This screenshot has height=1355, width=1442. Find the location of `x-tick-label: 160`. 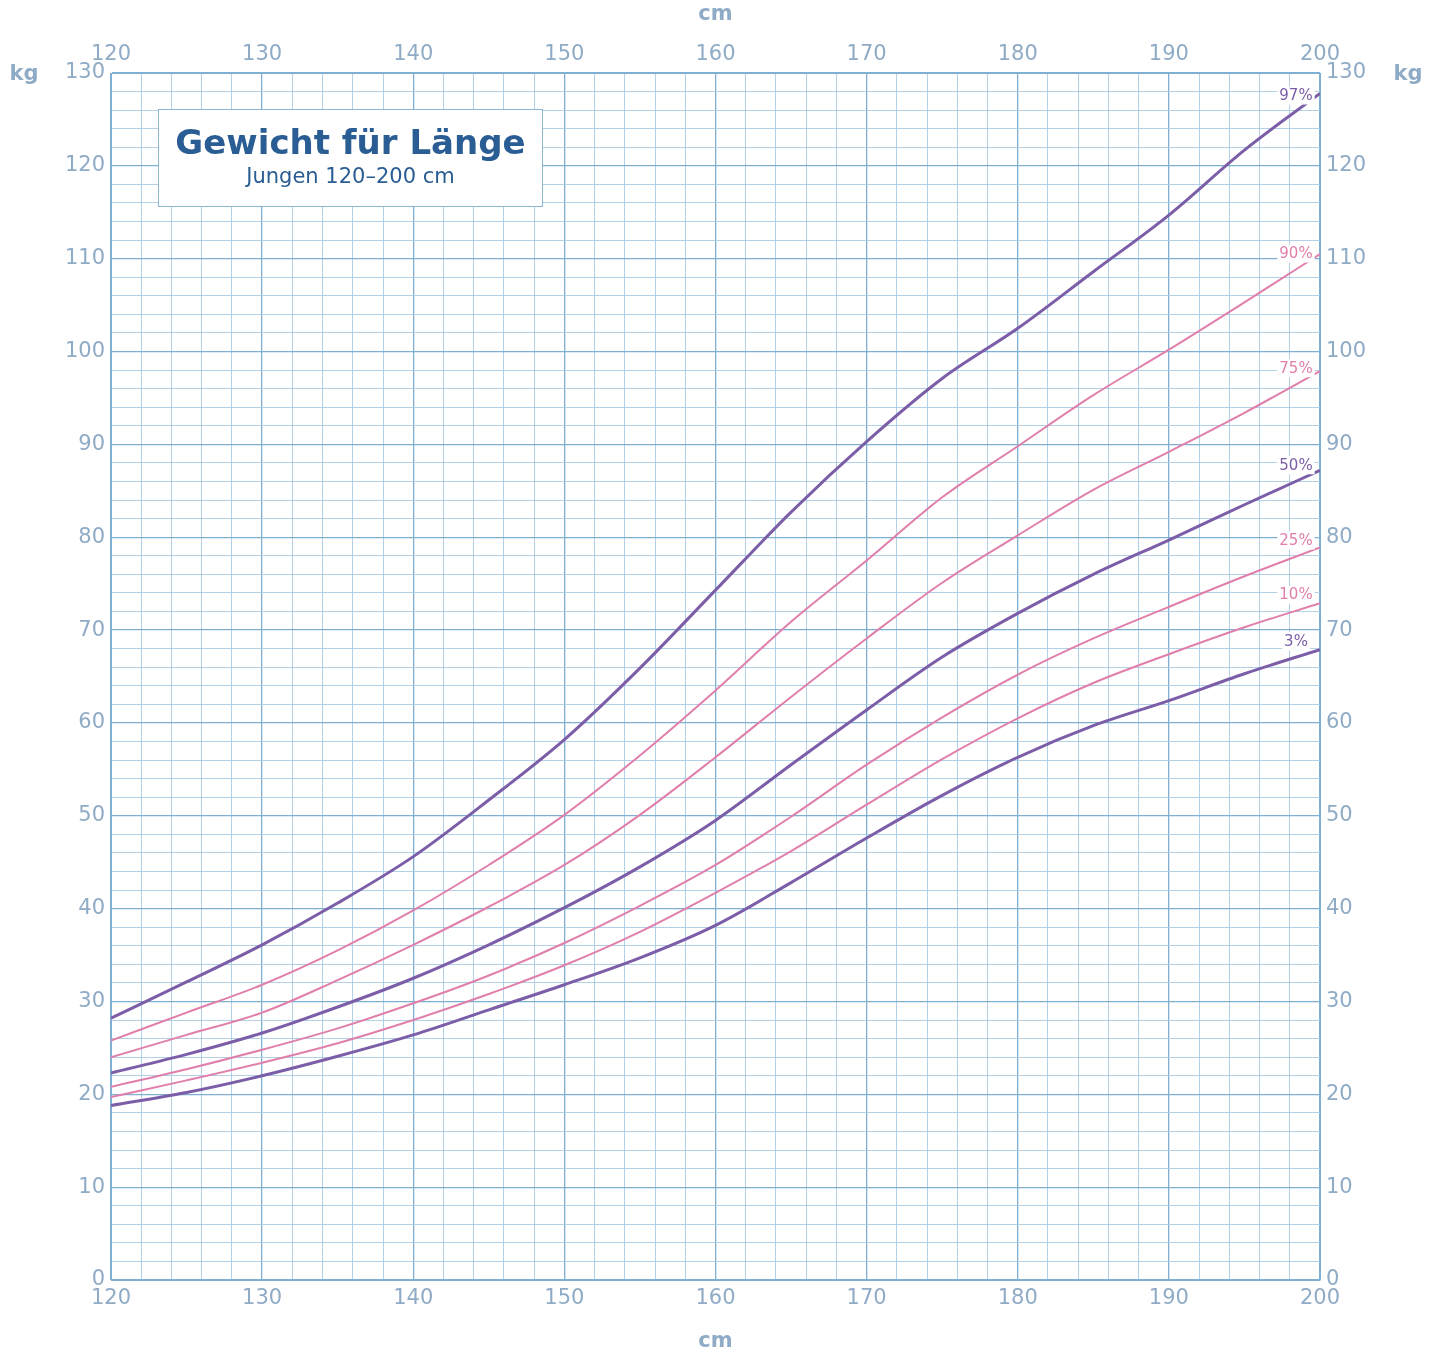

x-tick-label: 160 is located at coordinates (715, 1297).